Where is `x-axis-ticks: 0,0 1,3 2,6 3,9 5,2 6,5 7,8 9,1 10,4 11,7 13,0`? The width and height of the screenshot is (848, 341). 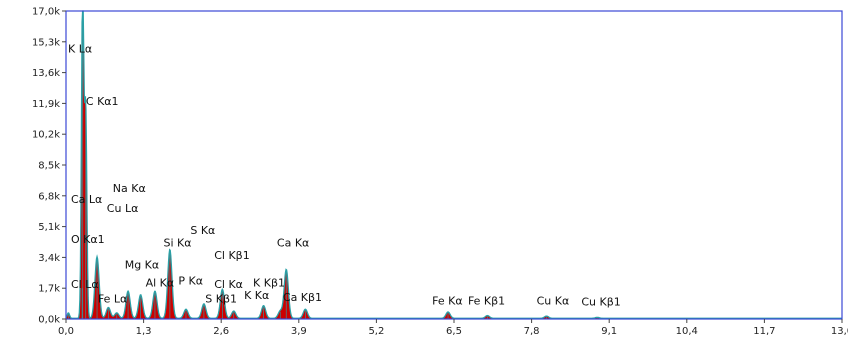 x-axis-ticks: 0,0 1,3 2,6 3,9 5,2 6,5 7,8 9,1 10,4 11,7 13,0 is located at coordinates (453, 328).